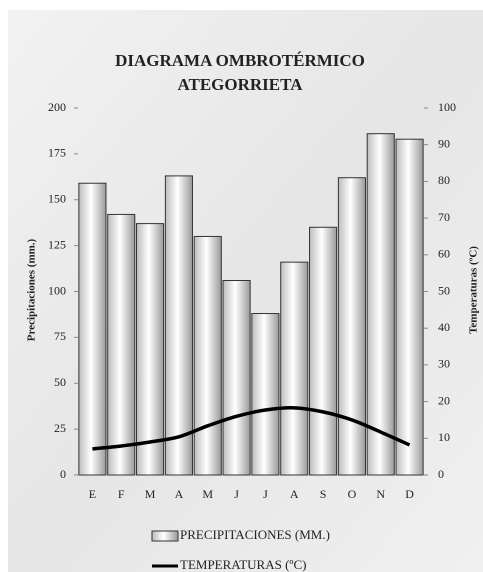 The height and width of the screenshot is (572, 483). Describe the element at coordinates (32, 289) in the screenshot. I see `y-axis-label: Precipitaciones (mm.)` at that location.